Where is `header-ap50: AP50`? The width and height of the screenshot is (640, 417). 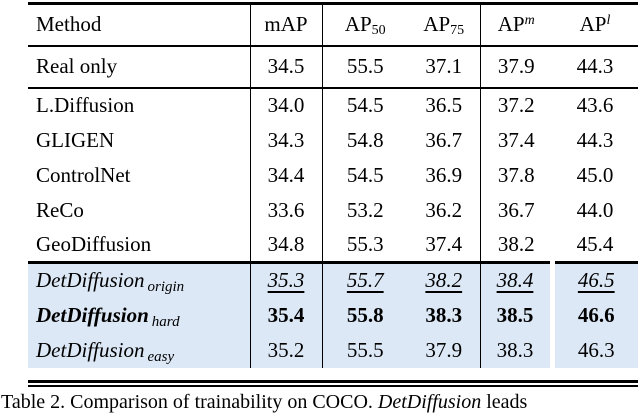 header-ap50: AP50 is located at coordinates (364, 24).